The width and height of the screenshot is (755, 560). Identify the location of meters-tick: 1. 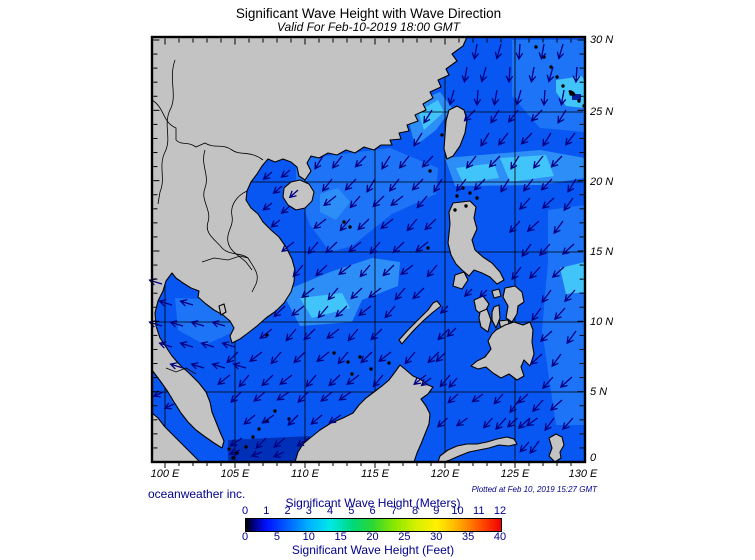
(266, 511).